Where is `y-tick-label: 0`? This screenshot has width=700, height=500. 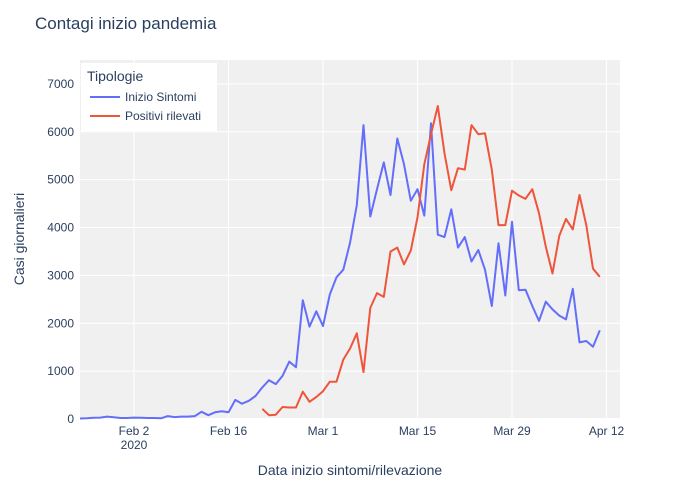 y-tick-label: 0 is located at coordinates (70, 419).